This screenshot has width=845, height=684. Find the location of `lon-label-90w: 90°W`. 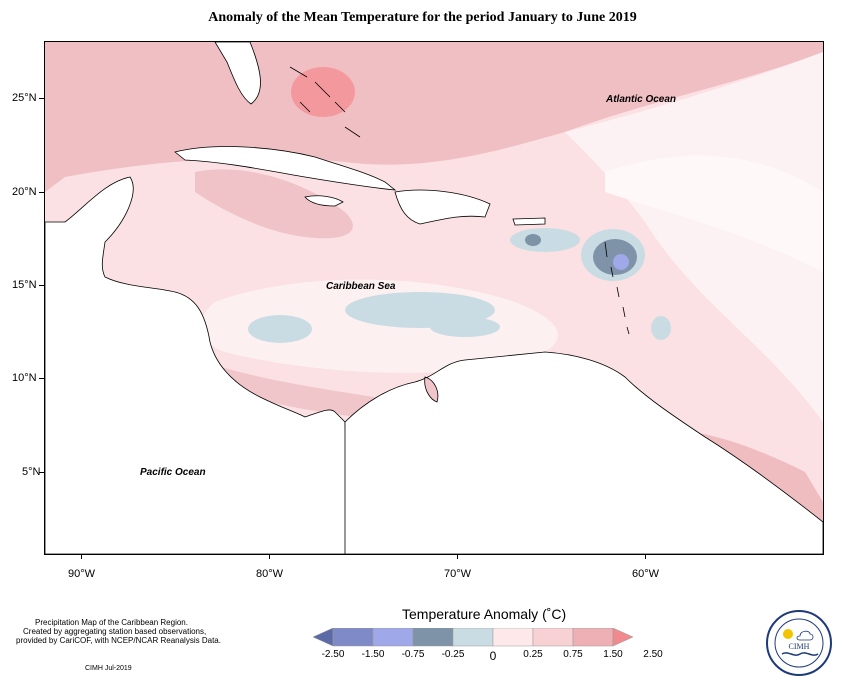

lon-label-90w: 90°W is located at coordinates (82, 574).